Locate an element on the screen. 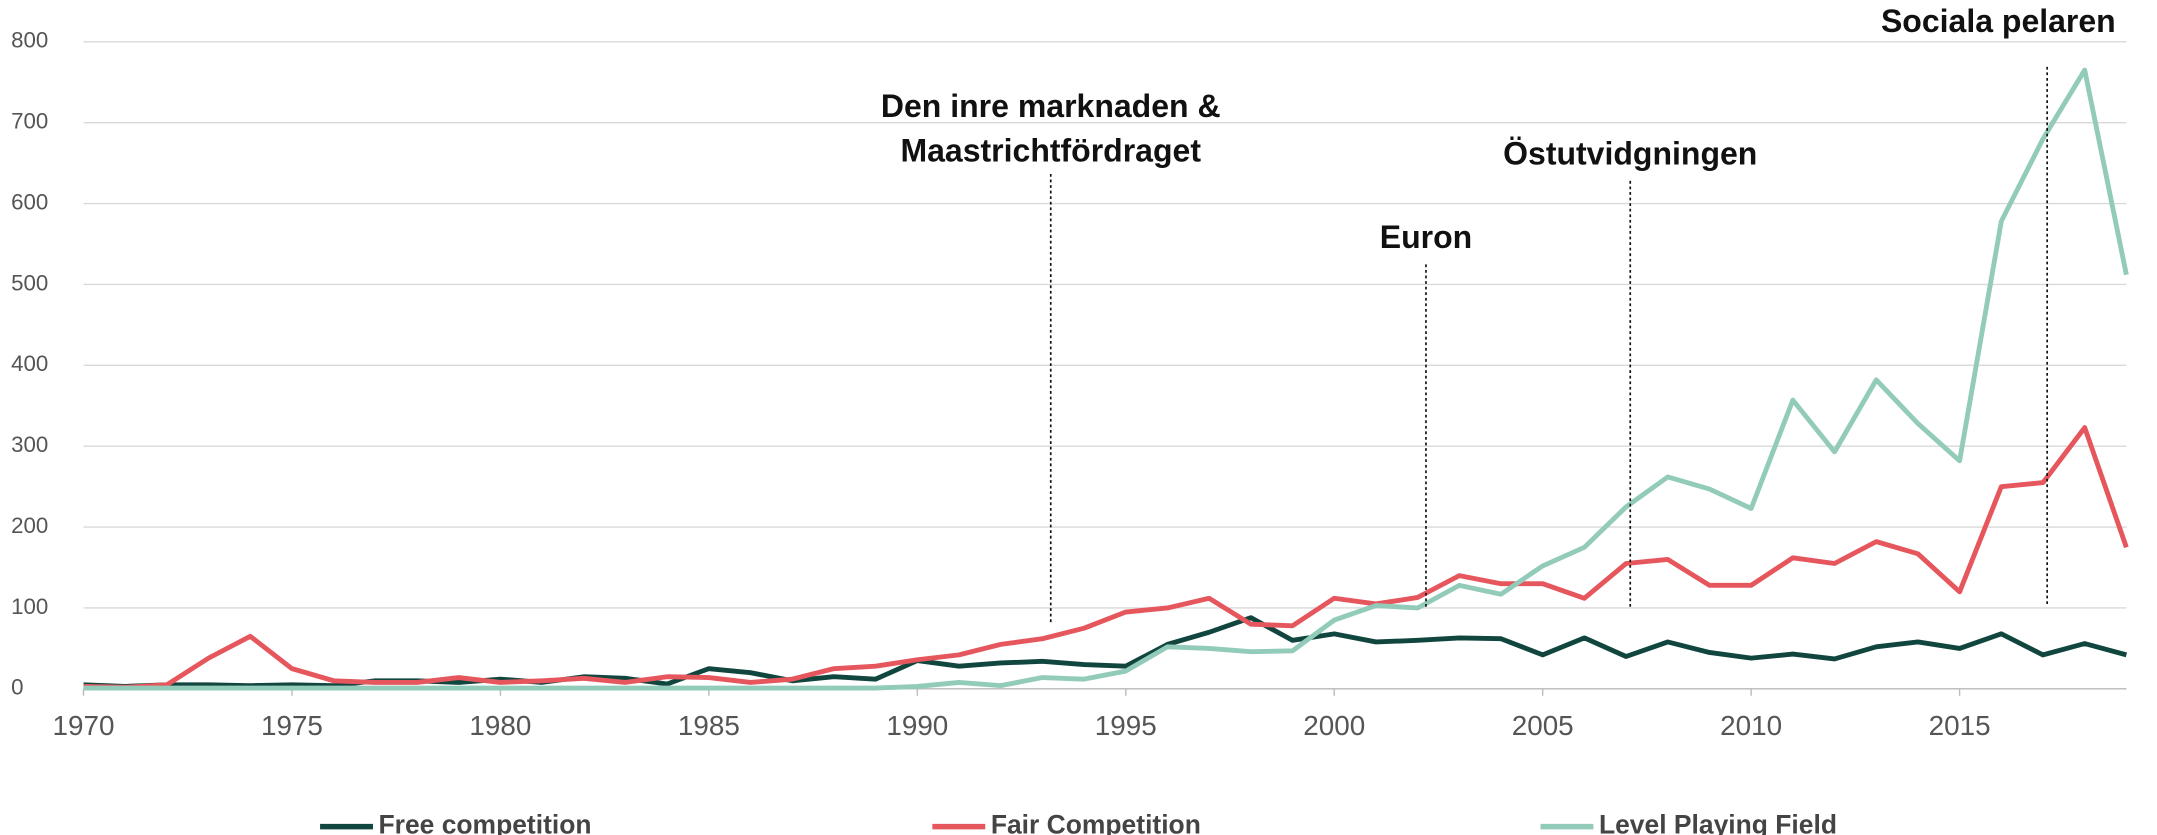 Image resolution: width=2157 pixels, height=835 pixels. annotation-label: Sociala pelaren is located at coordinates (1998, 21).